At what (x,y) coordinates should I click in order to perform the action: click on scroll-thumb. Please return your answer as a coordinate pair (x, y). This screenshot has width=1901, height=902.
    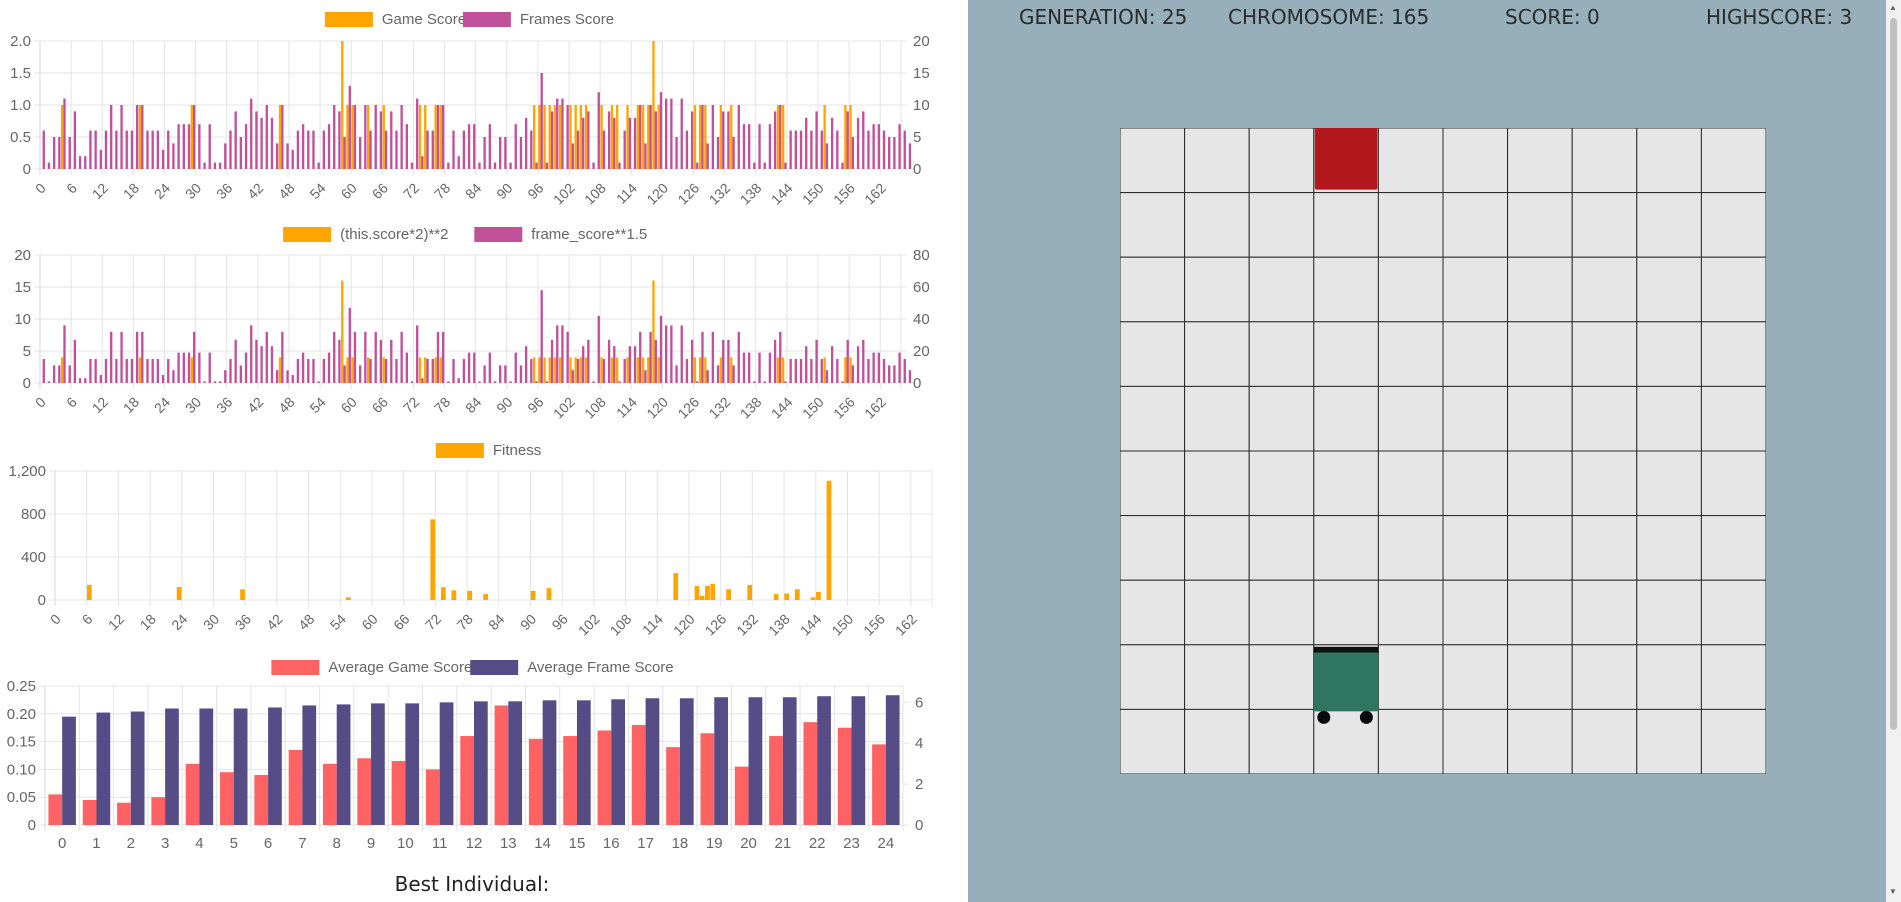
    Looking at the image, I should click on (1893, 374).